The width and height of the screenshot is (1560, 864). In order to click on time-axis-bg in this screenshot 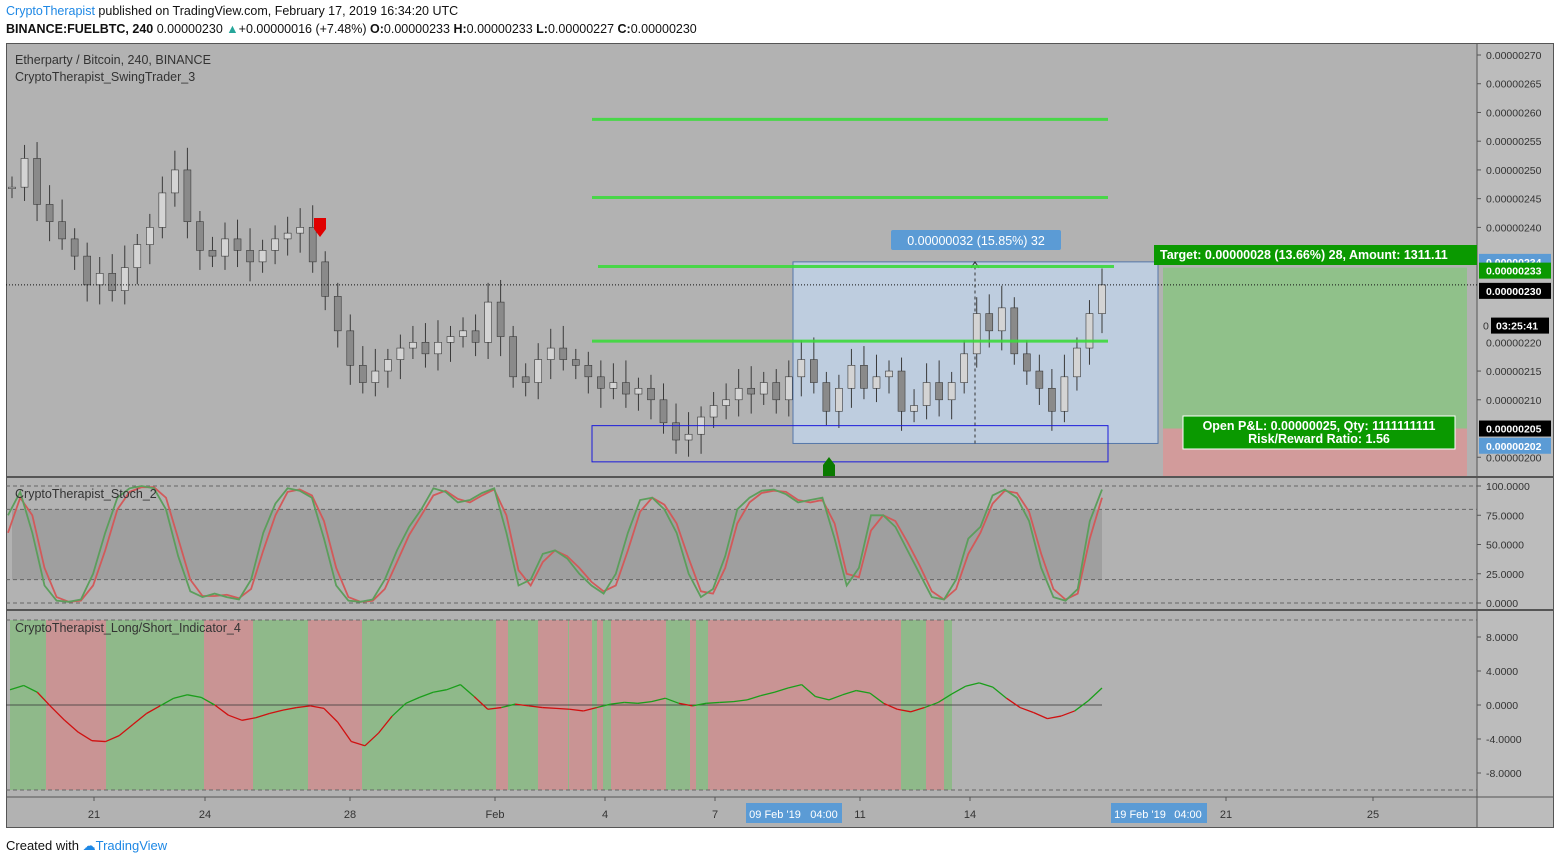, I will do `click(741, 812)`.